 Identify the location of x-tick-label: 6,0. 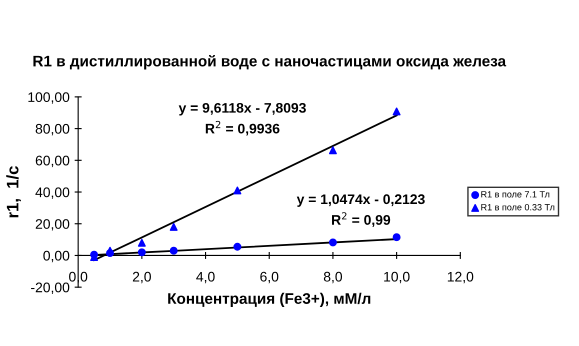
(269, 278).